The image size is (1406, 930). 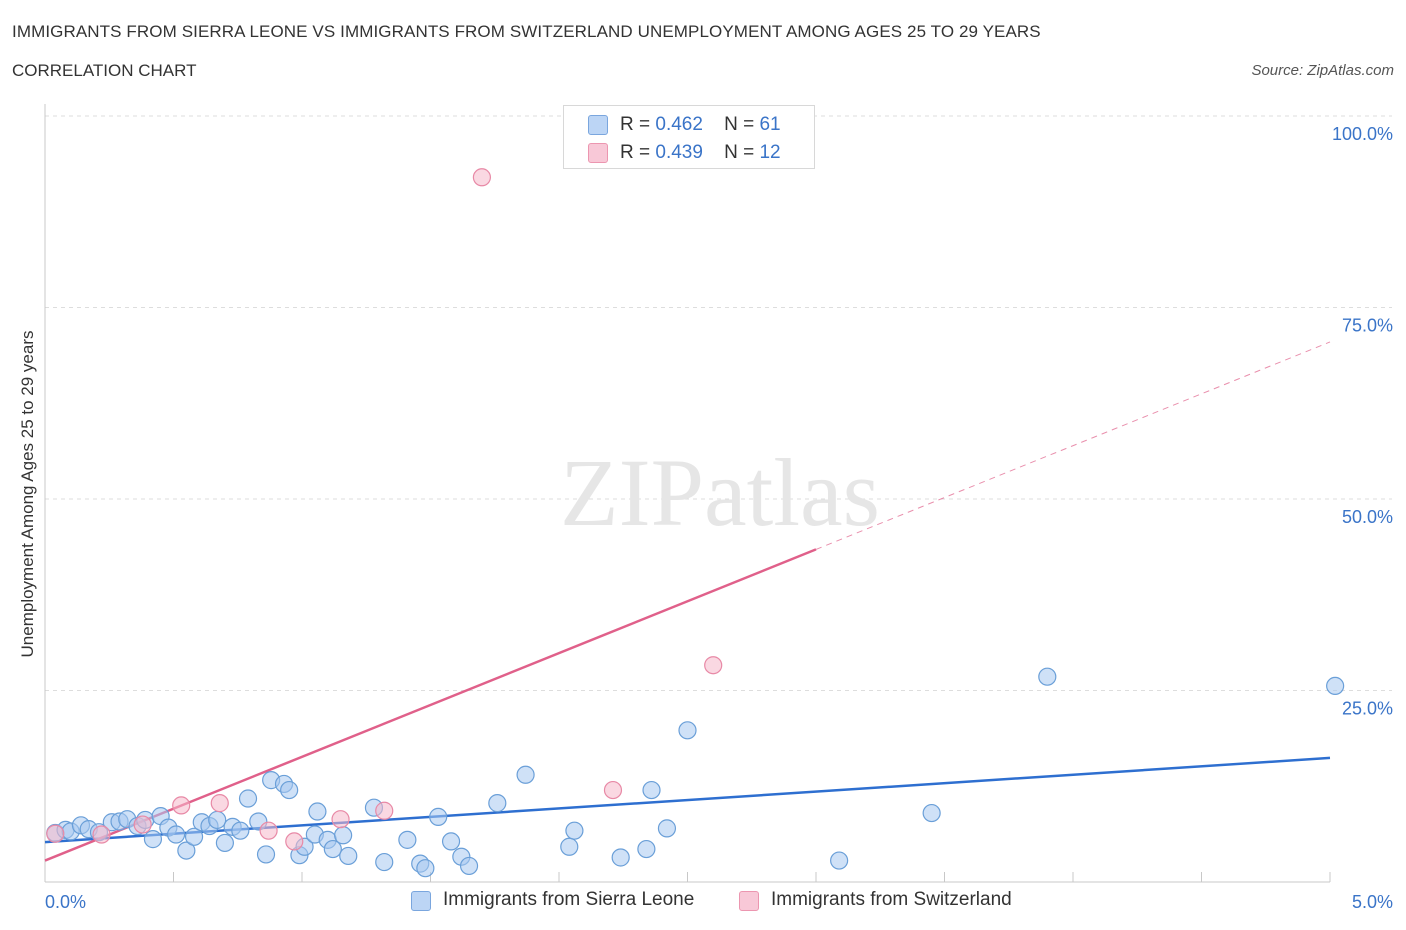 I want to click on legend-n-value-switzerland: 12, so click(x=770, y=152).